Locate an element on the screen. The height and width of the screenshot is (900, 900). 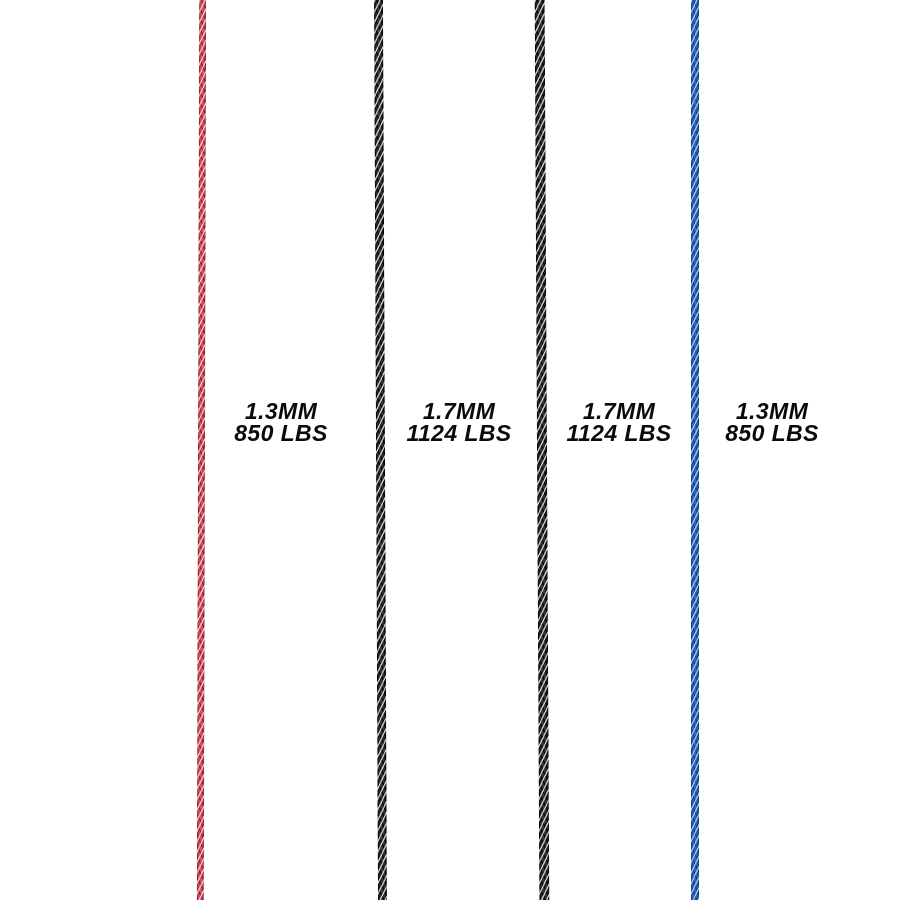
blue-braided-cord is located at coordinates (695, 450).